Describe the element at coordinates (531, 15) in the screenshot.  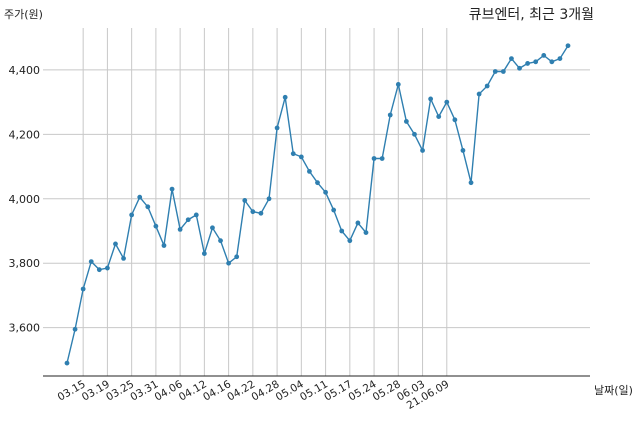
I see `chart-title: 큐브엔터, 최근 3개월` at that location.